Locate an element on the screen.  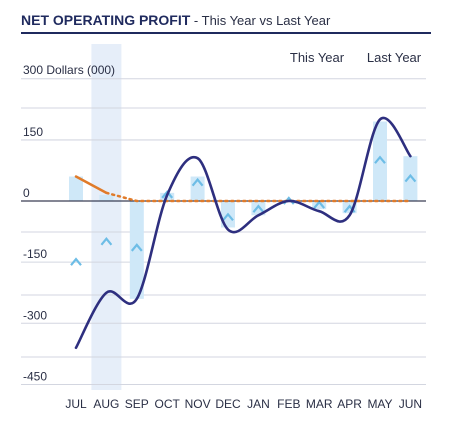
chevron-marker-nov is located at coordinates (197, 182).